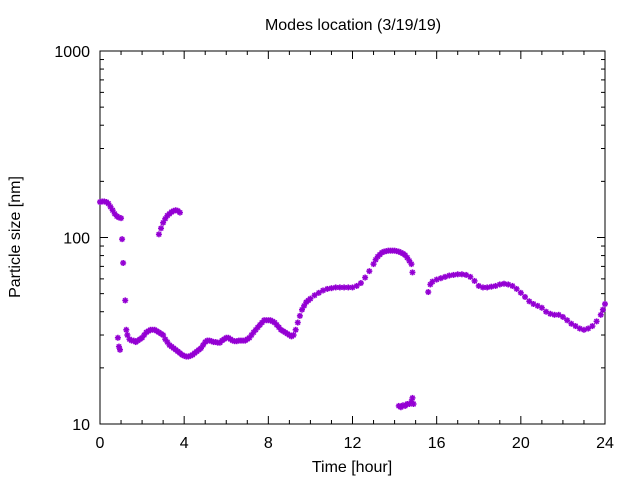 This screenshot has width=640, height=480. What do you see at coordinates (72, 52) in the screenshot?
I see `y-tick-label: 1000` at bounding box center [72, 52].